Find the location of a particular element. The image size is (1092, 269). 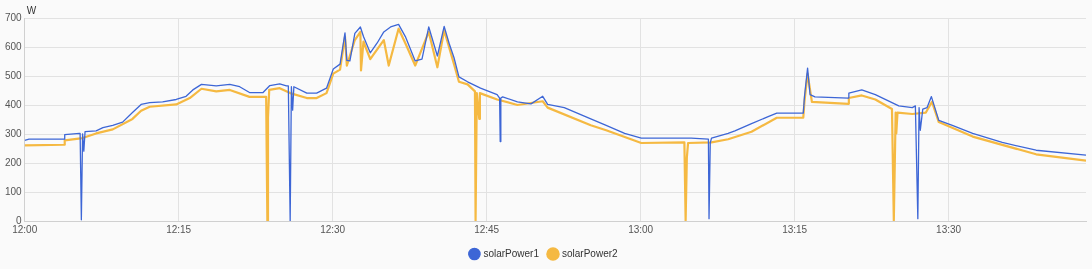

y-tick-label: 700 is located at coordinates (14, 17).